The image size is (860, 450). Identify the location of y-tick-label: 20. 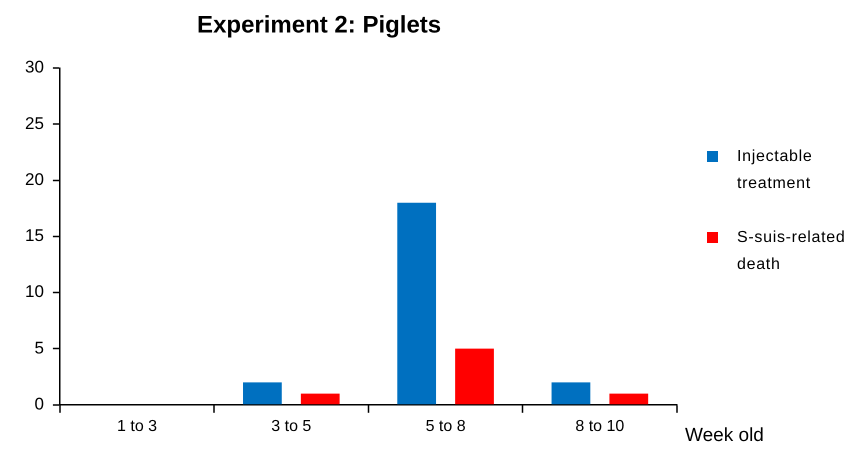
(34, 179).